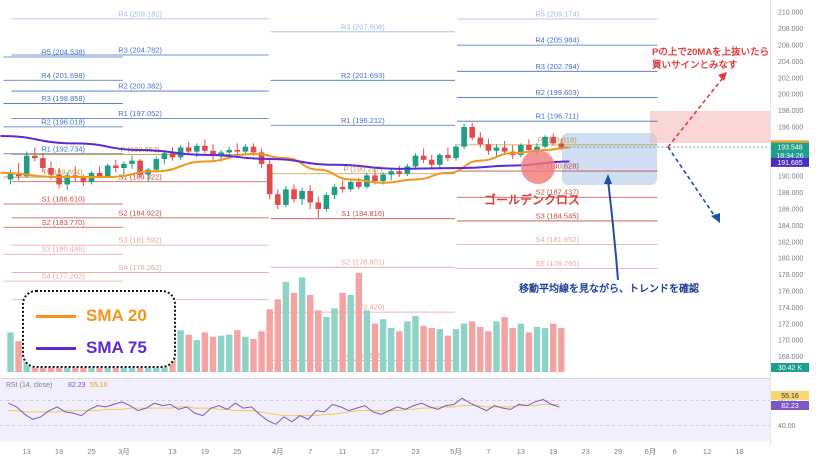 This screenshot has height=466, width=820. Describe the element at coordinates (56, 348) in the screenshot. I see `sma75-swatch` at that location.